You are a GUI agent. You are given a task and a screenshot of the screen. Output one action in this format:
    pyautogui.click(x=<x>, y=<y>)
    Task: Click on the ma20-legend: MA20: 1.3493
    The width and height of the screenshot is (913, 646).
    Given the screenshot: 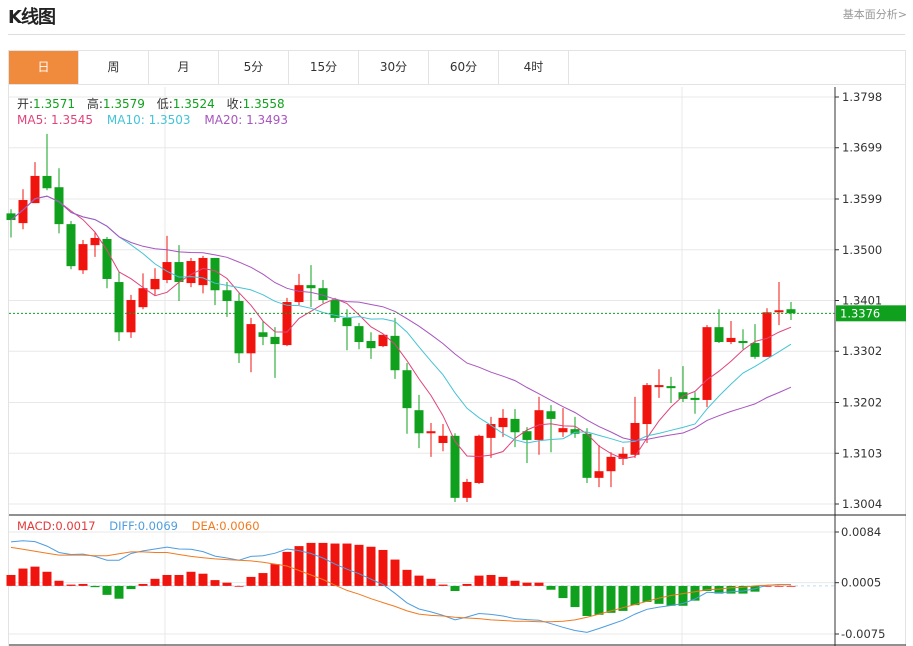 What is the action you would take?
    pyautogui.click(x=246, y=120)
    